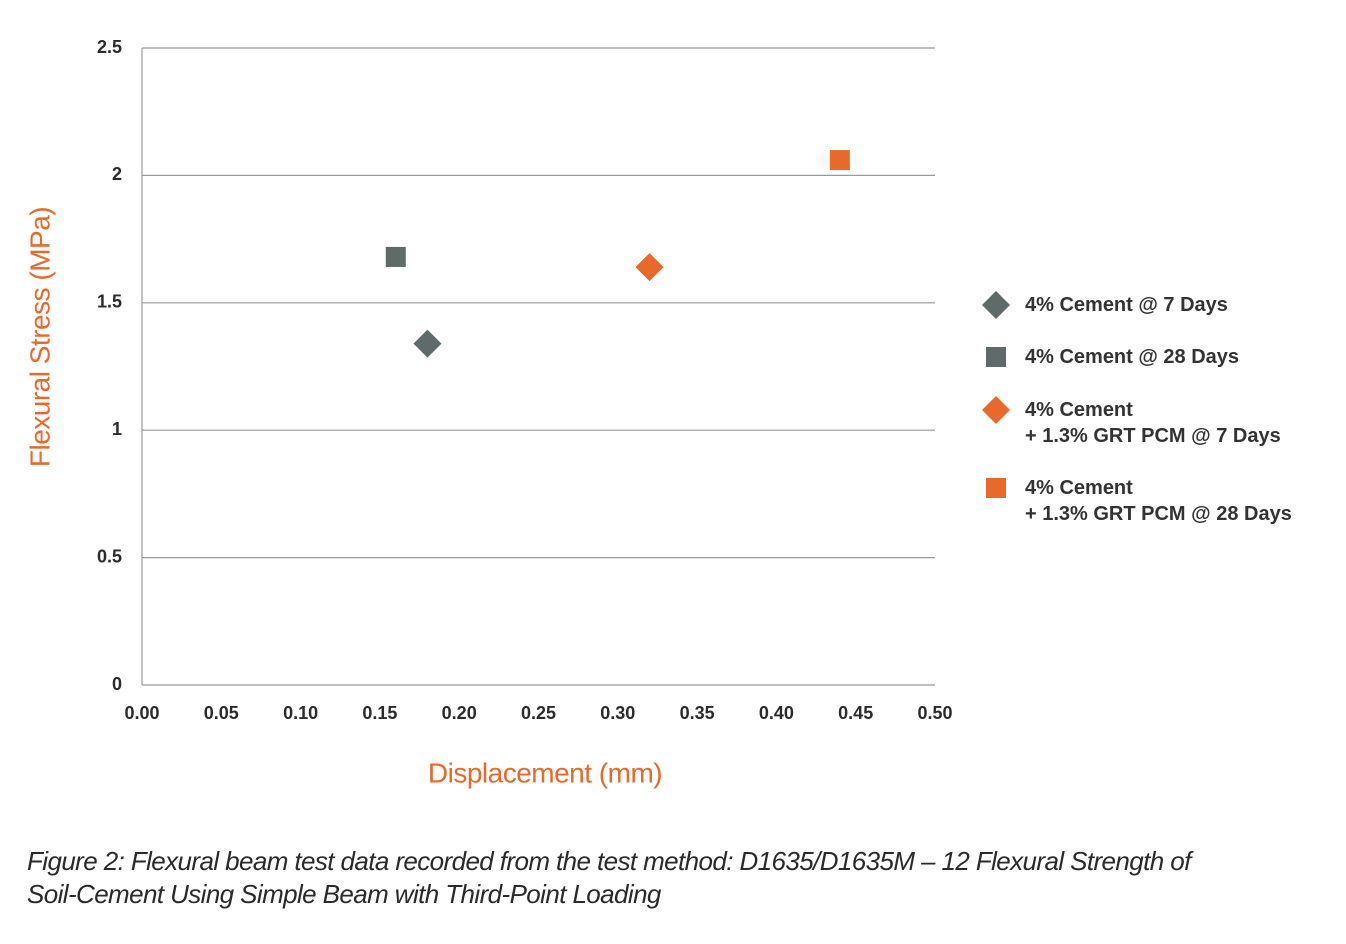 This screenshot has width=1346, height=944. Describe the element at coordinates (1126, 305) in the screenshot. I see `legend-label: 4% Cement @ 7 Days` at that location.